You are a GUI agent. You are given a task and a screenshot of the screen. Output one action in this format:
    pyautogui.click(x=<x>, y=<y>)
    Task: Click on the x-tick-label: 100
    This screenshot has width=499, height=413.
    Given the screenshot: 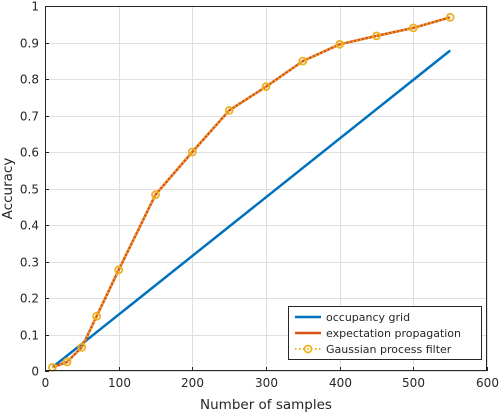 What is the action you would take?
    pyautogui.click(x=119, y=383)
    